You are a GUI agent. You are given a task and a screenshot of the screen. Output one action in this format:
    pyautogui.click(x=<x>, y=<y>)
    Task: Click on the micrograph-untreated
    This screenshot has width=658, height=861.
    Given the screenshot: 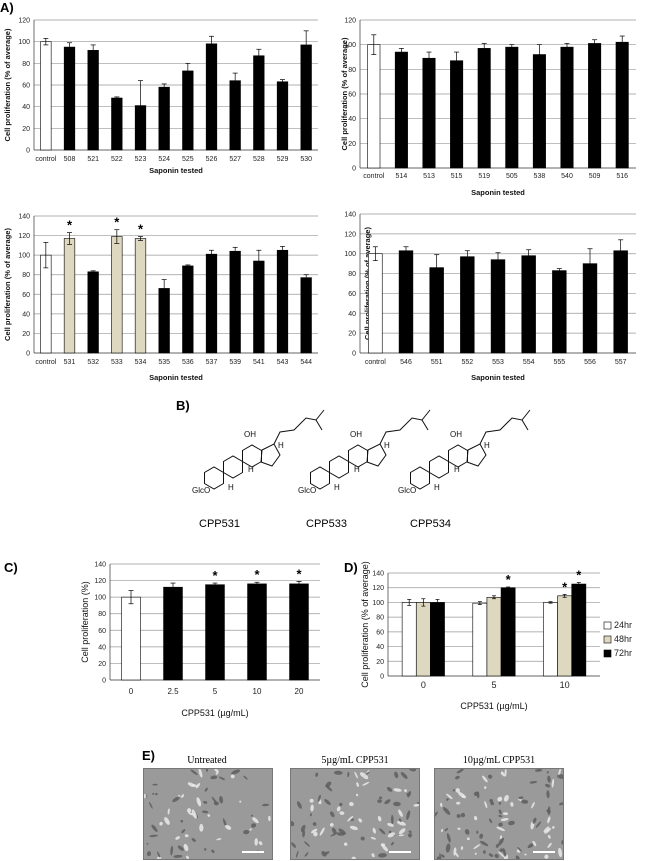 What is the action you would take?
    pyautogui.click(x=208, y=814)
    